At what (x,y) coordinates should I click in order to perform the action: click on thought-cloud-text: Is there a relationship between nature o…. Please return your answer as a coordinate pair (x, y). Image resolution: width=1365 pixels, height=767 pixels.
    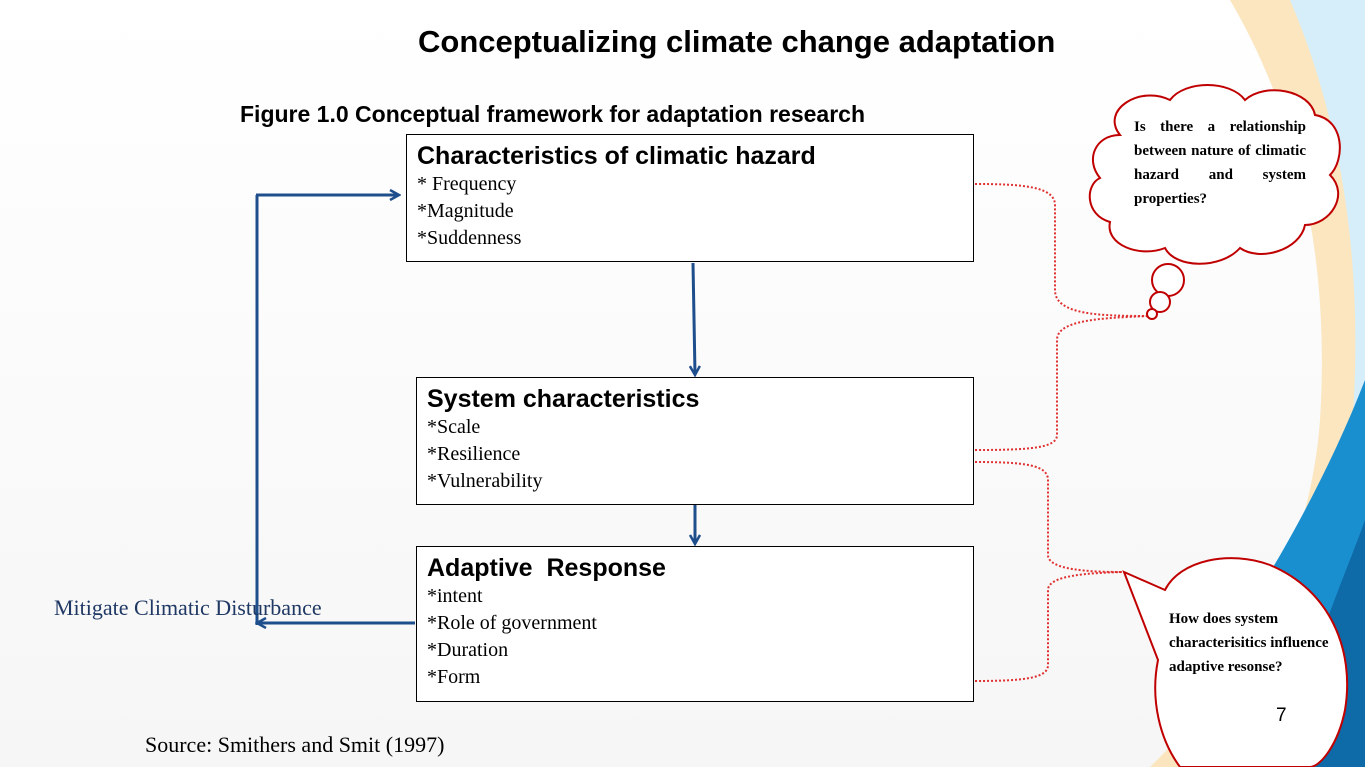
    Looking at the image, I should click on (1220, 163).